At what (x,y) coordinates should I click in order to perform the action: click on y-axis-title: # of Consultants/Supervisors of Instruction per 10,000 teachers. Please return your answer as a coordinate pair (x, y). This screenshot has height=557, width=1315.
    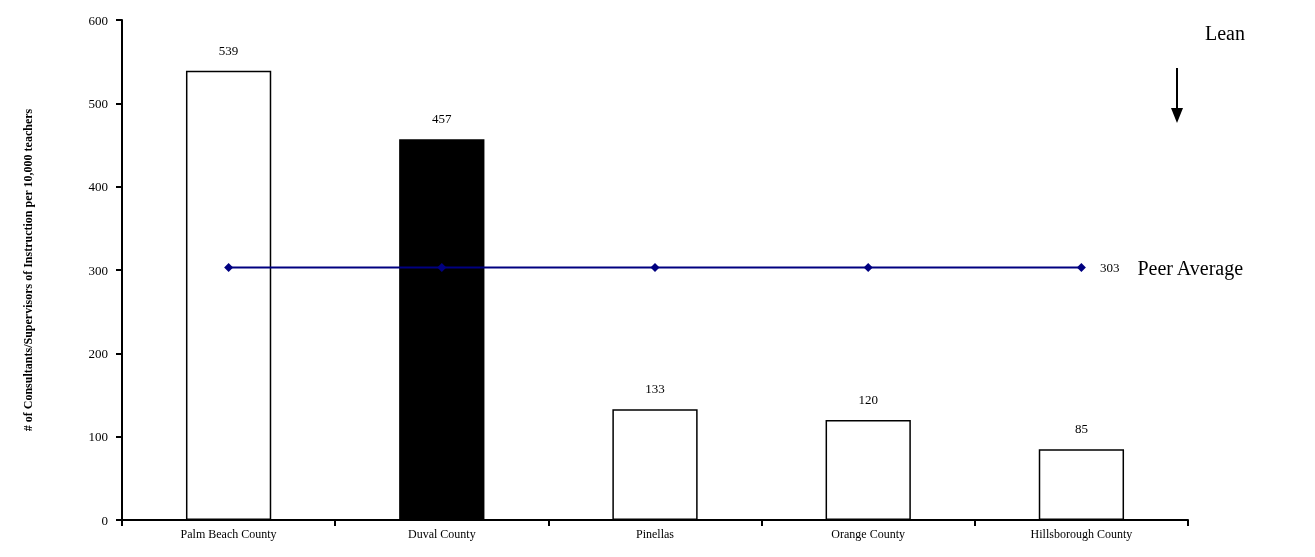
    Looking at the image, I should click on (28, 270).